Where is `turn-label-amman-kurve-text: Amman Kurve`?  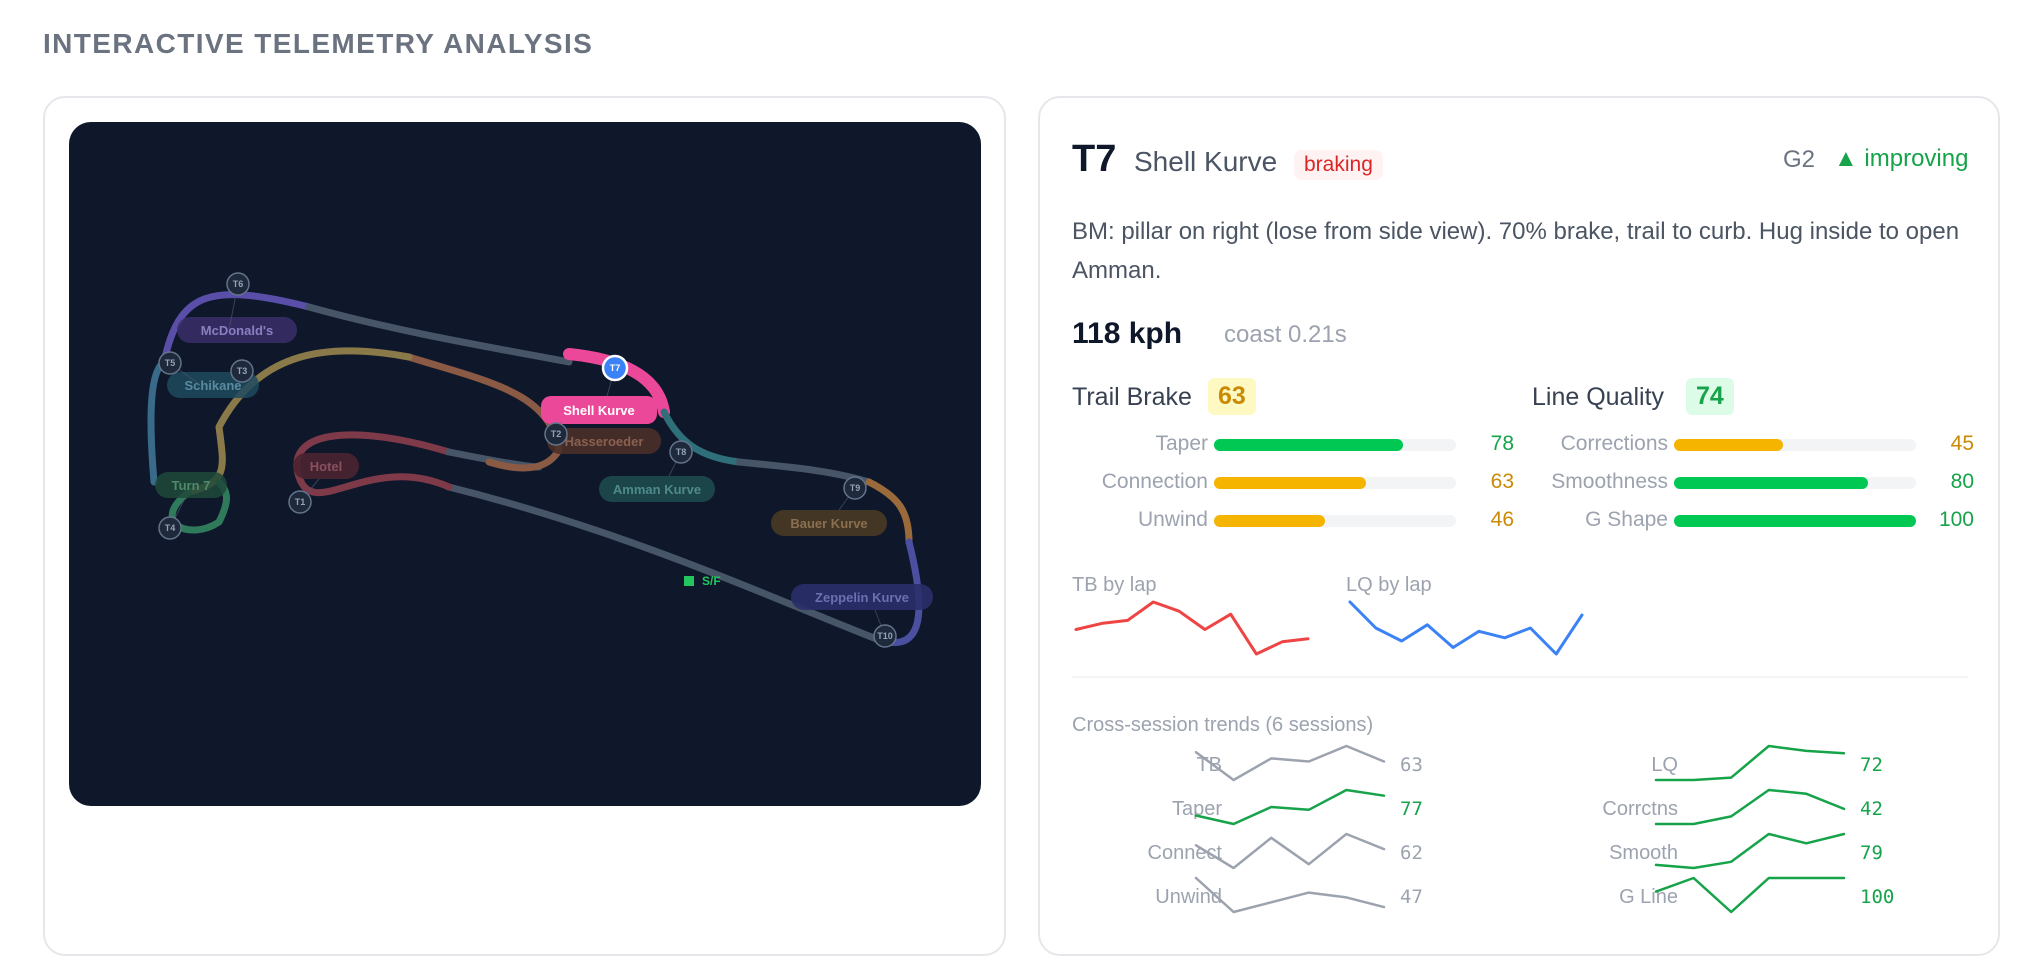
turn-label-amman-kurve-text: Amman Kurve is located at coordinates (657, 489).